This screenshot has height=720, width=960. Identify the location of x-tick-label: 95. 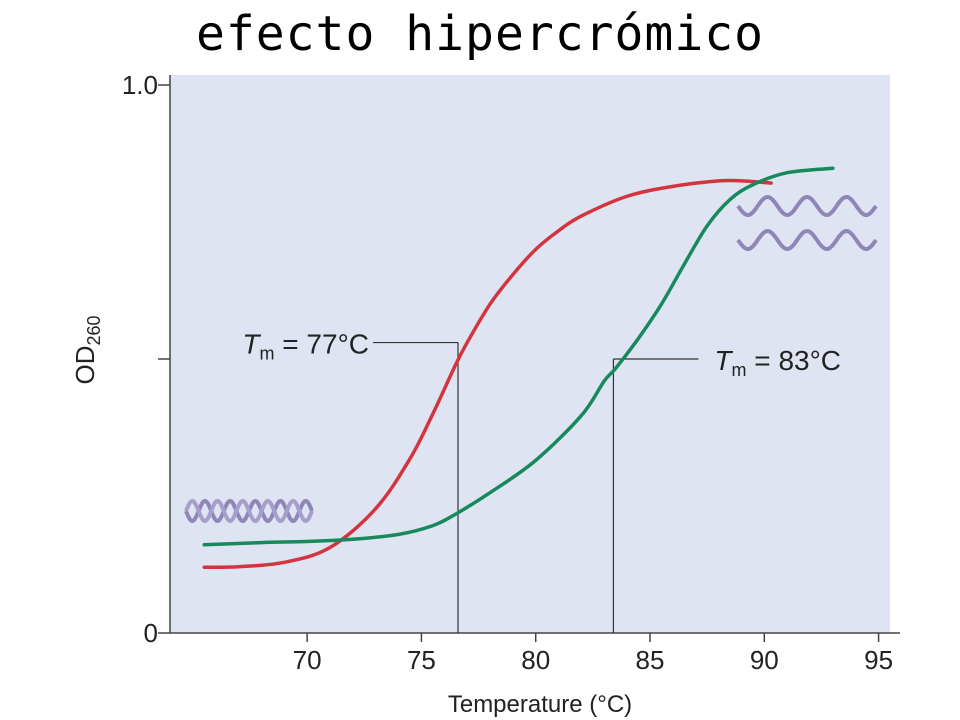
(878, 660).